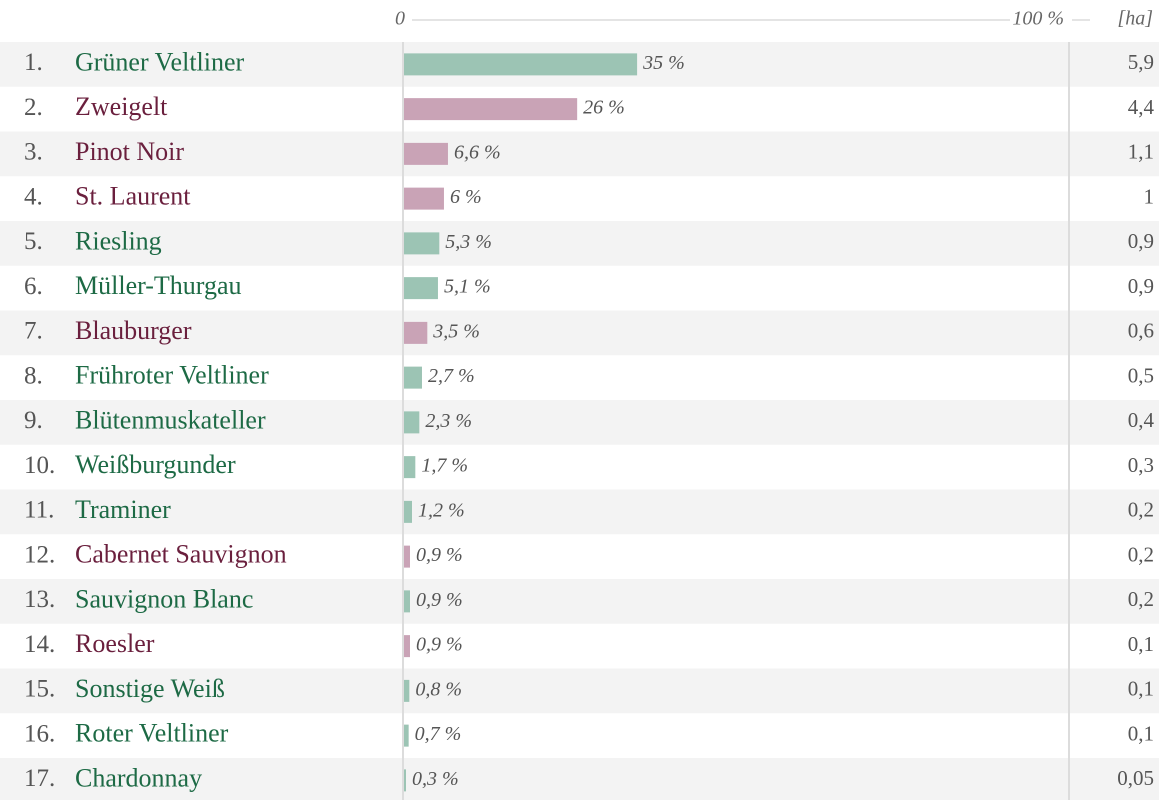  I want to click on area-value: 5,9, so click(1141, 62).